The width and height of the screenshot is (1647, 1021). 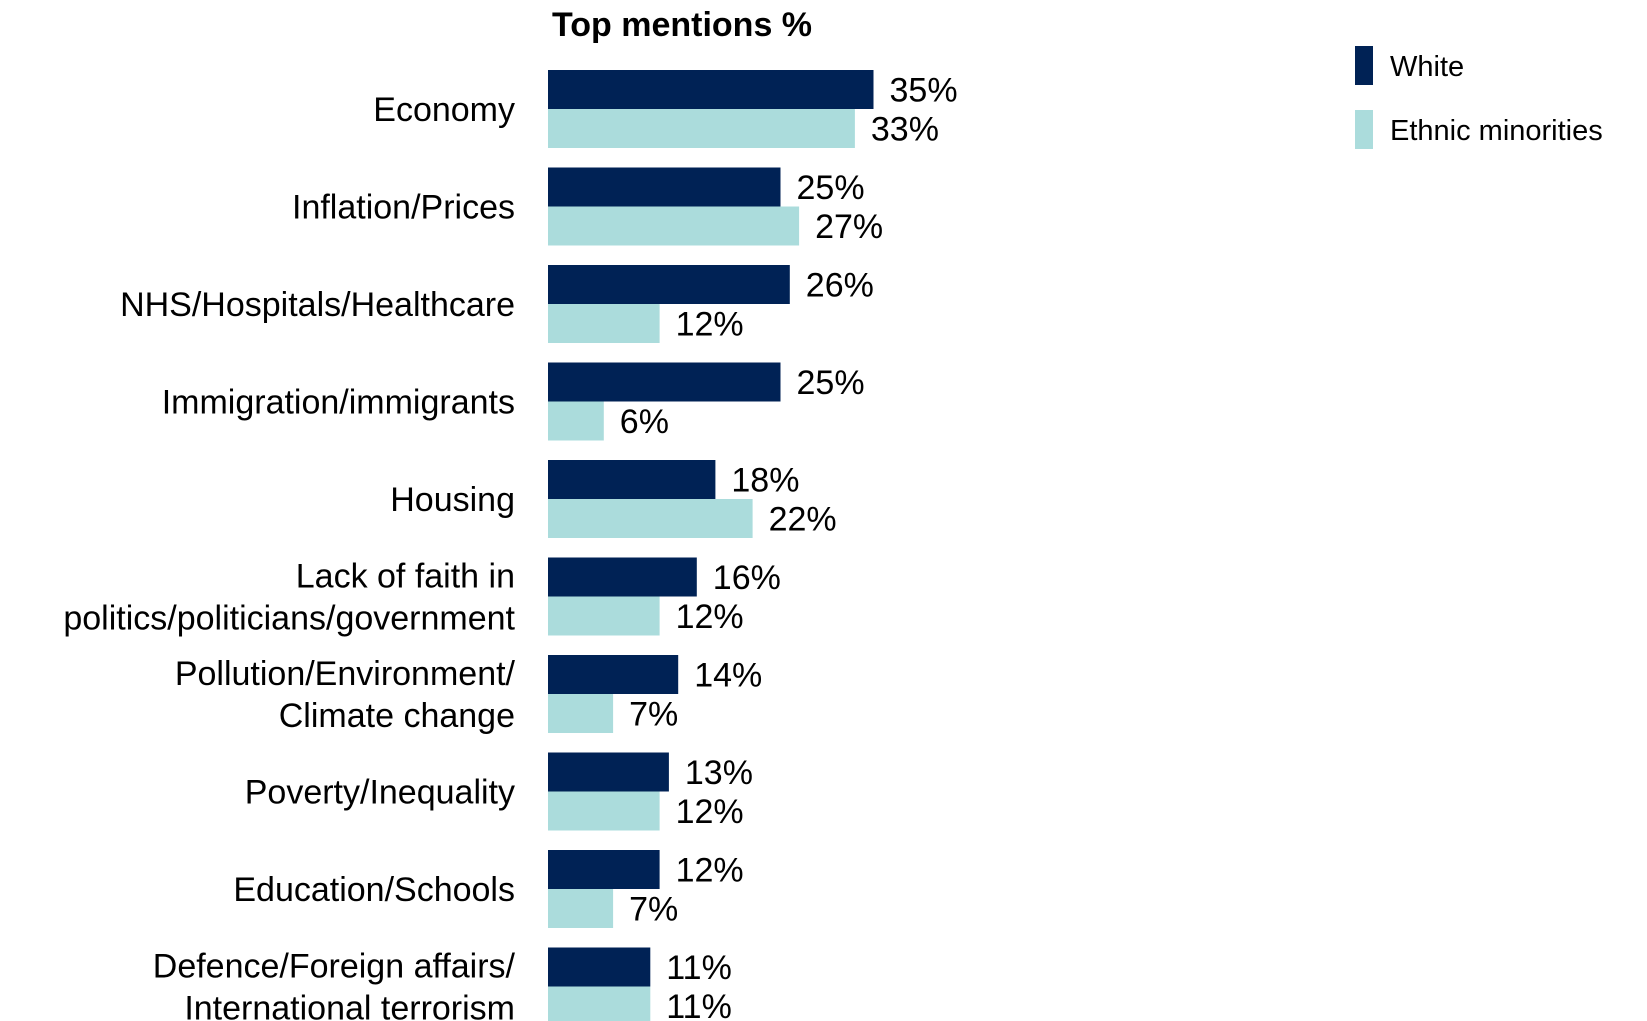 I want to click on chart-title: Top mentions %, so click(x=682, y=25).